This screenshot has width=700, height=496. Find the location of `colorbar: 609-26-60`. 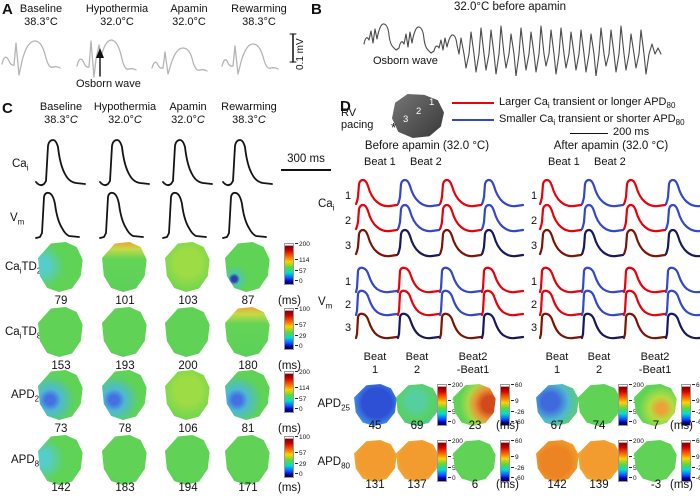

colorbar: 609-26-60 is located at coordinates (690, 406).